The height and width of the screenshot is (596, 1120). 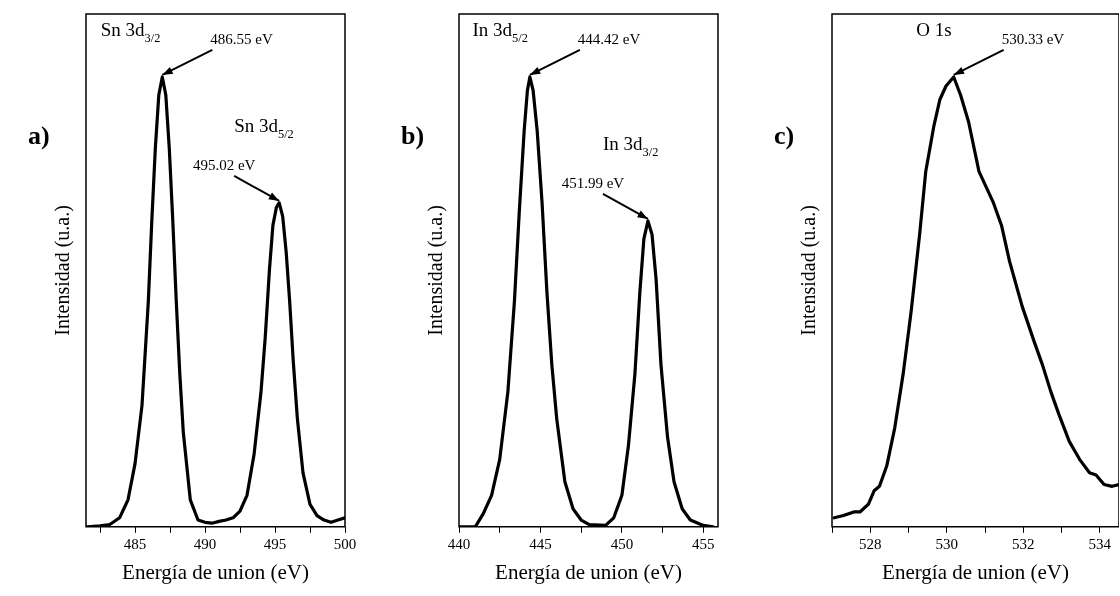 What do you see at coordinates (205, 543) in the screenshot?
I see `x-tick-label: 490` at bounding box center [205, 543].